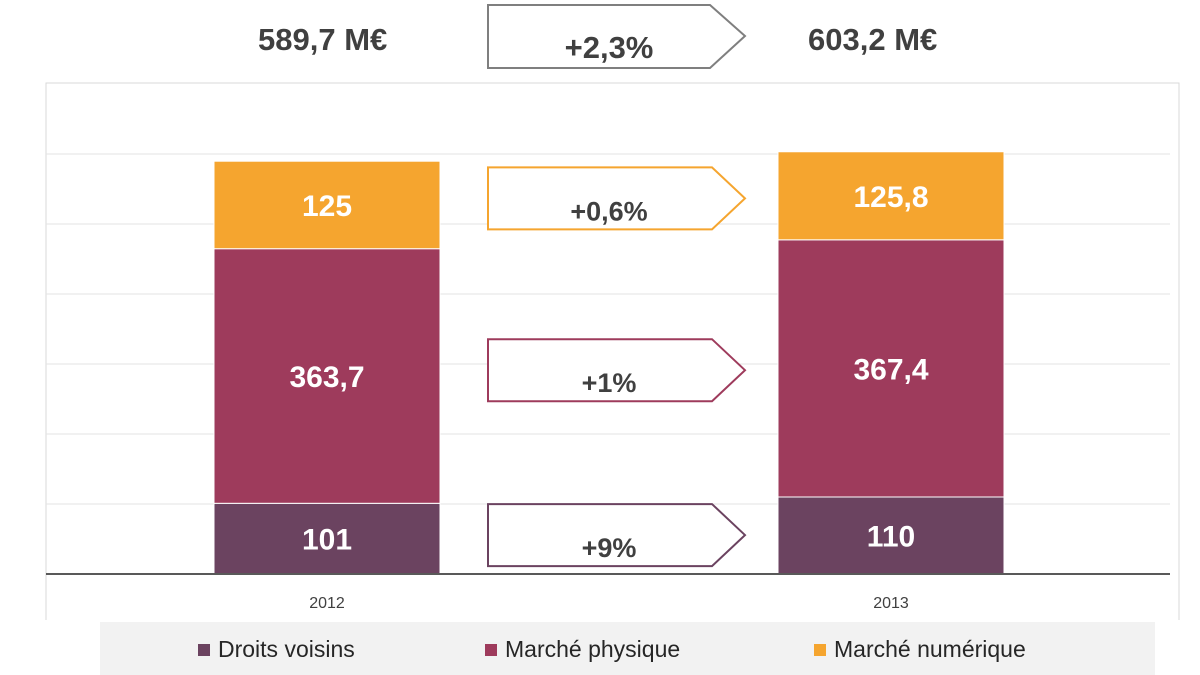 The width and height of the screenshot is (1200, 675). What do you see at coordinates (609, 47) in the screenshot?
I see `total-change-label: +2,3%` at bounding box center [609, 47].